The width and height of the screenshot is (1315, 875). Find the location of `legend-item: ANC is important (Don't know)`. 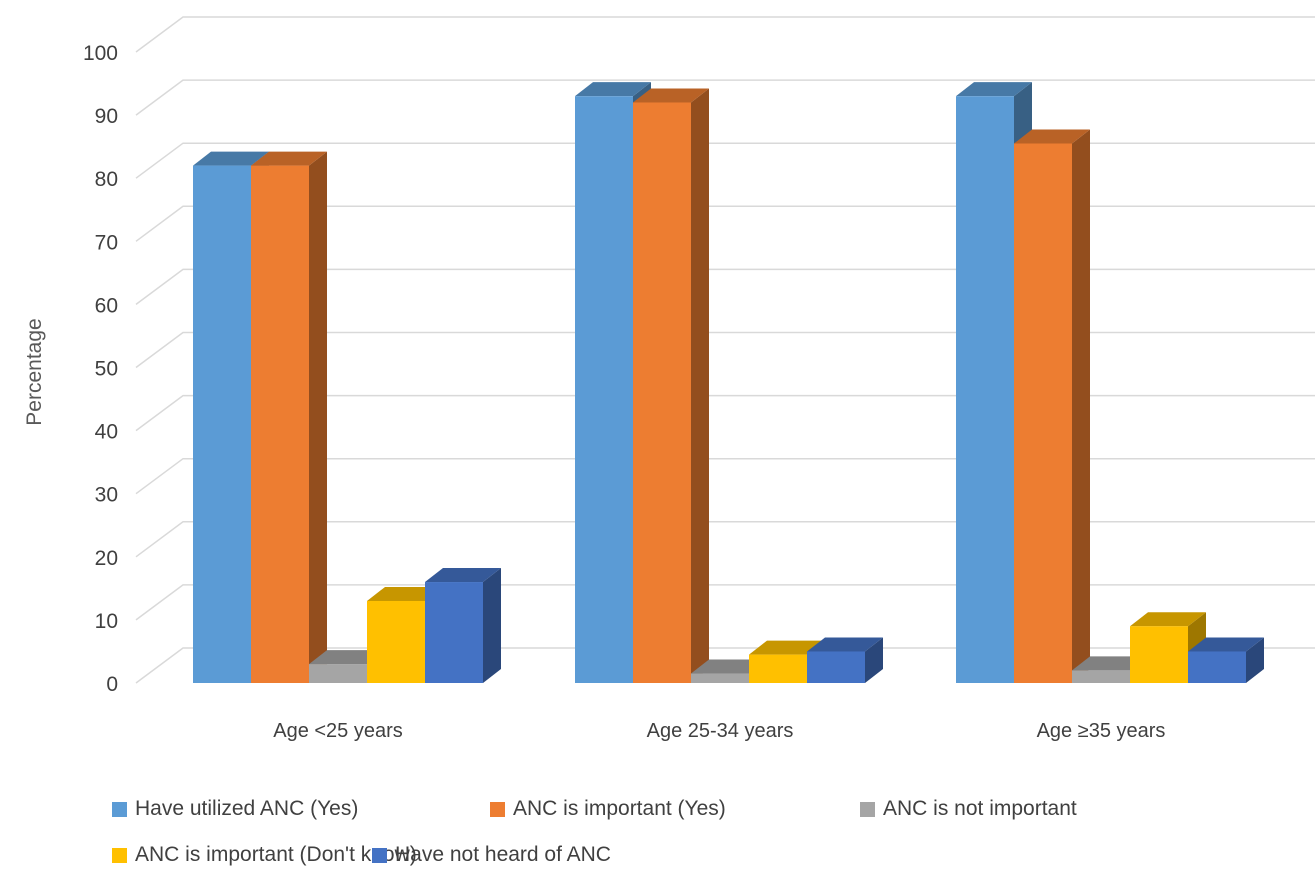

legend-item: ANC is important (Don't know) is located at coordinates (264, 855).